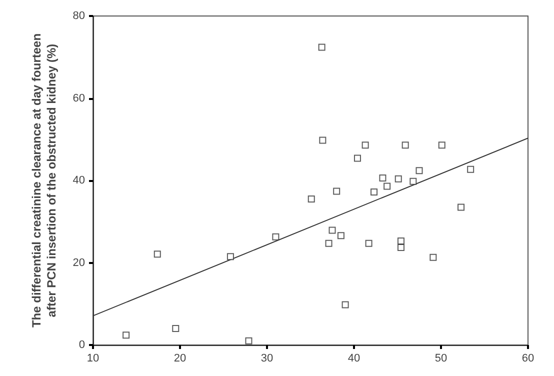 Image resolution: width=554 pixels, height=376 pixels. Describe the element at coordinates (81, 345) in the screenshot. I see `y-tick-label: 0` at that location.